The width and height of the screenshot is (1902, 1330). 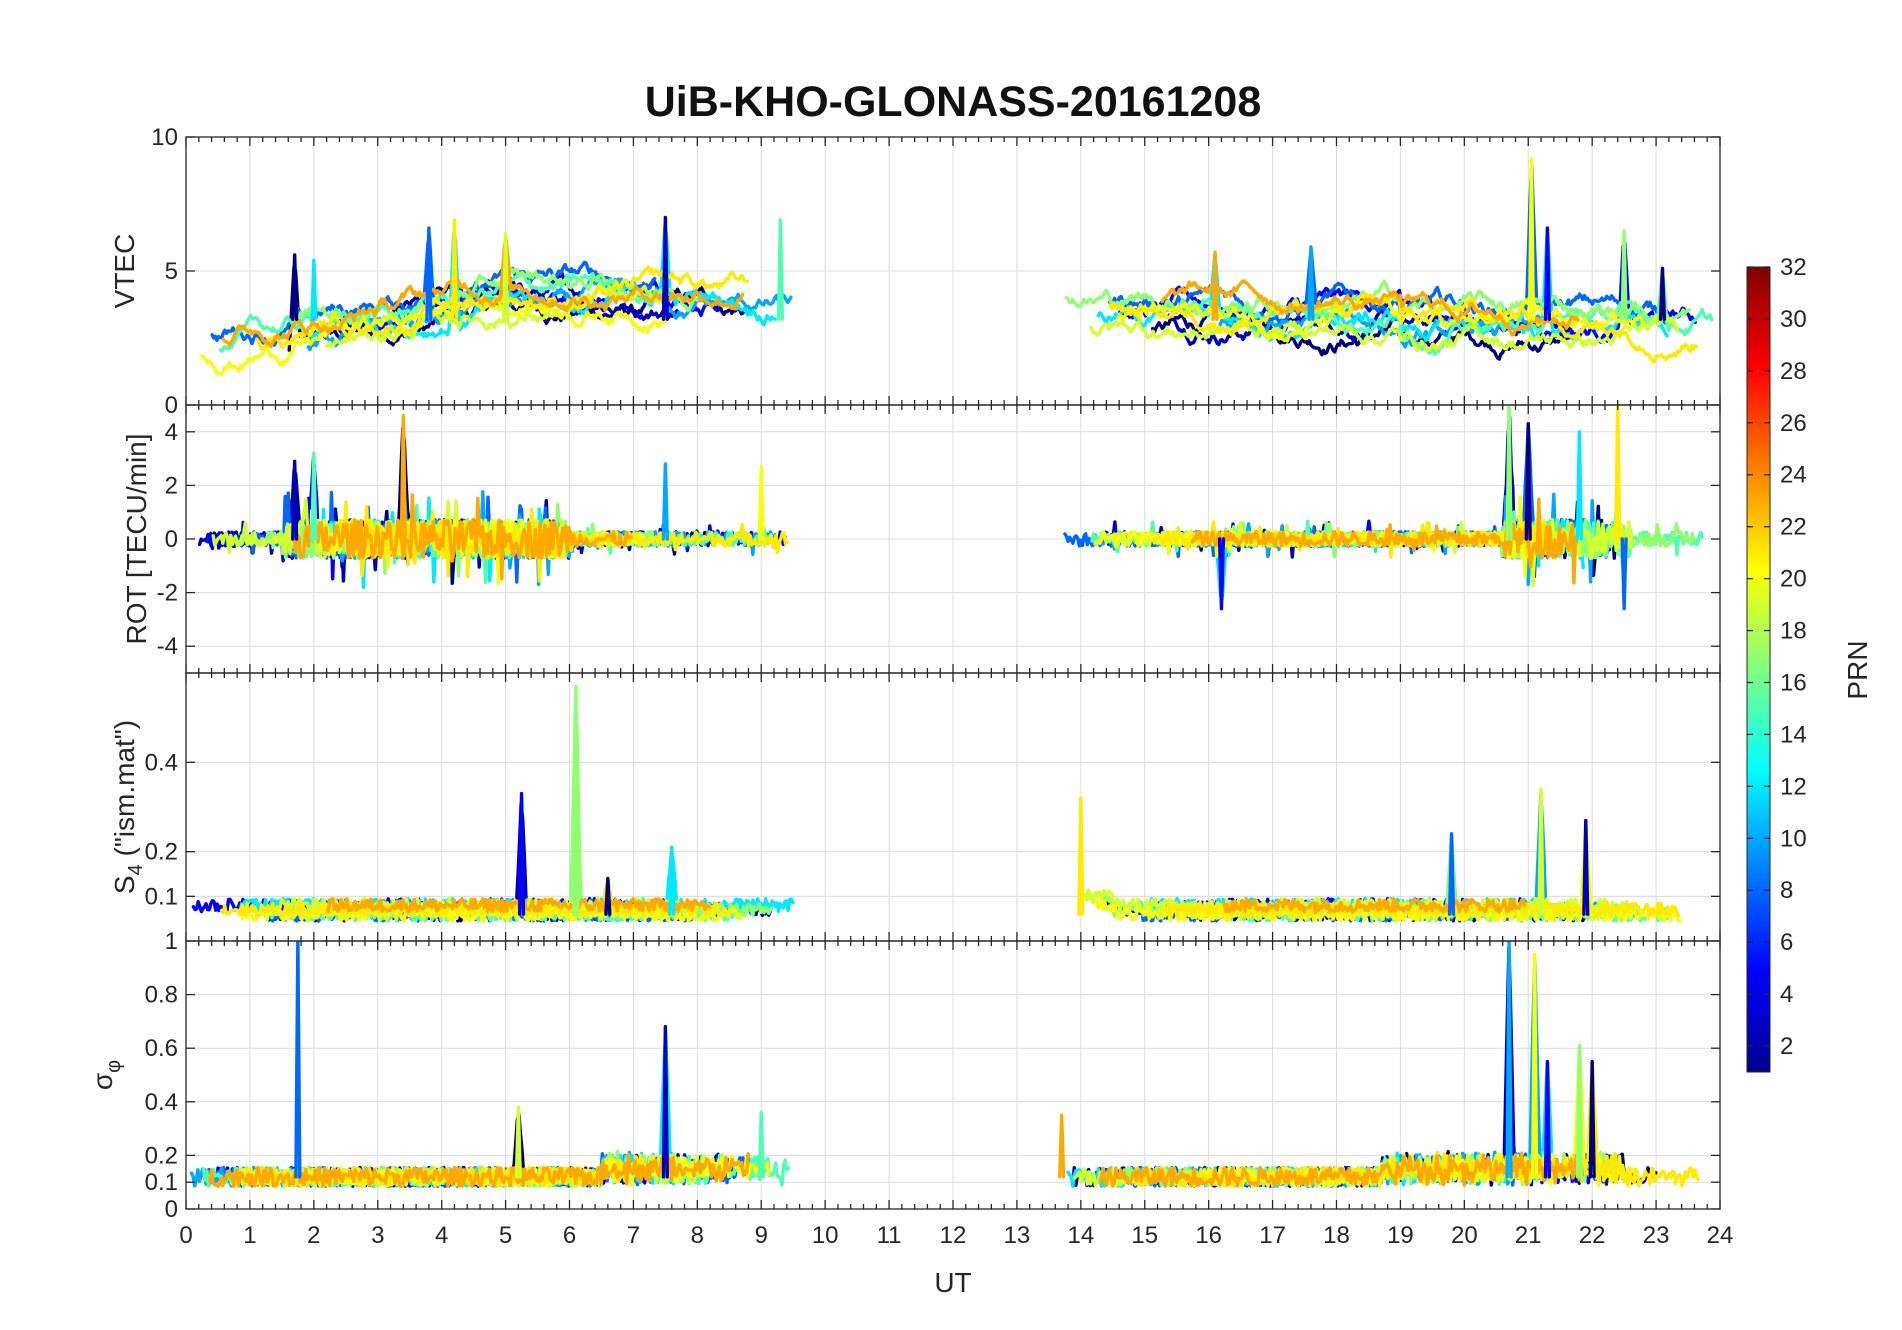 I want to click on x-tick-label: 10, so click(x=825, y=1235).